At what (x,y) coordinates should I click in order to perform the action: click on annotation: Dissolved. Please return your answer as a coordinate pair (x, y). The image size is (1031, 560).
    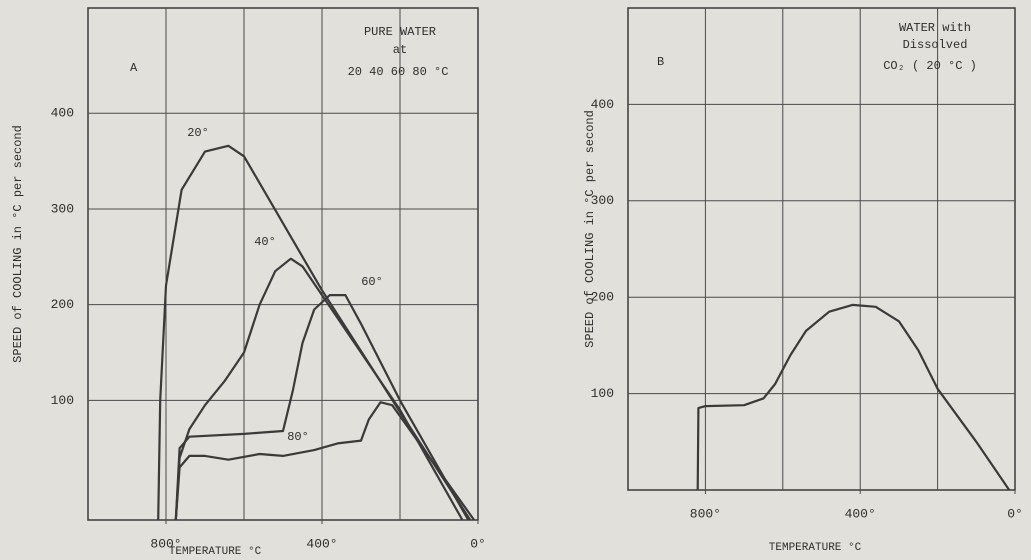
    Looking at the image, I should click on (935, 45).